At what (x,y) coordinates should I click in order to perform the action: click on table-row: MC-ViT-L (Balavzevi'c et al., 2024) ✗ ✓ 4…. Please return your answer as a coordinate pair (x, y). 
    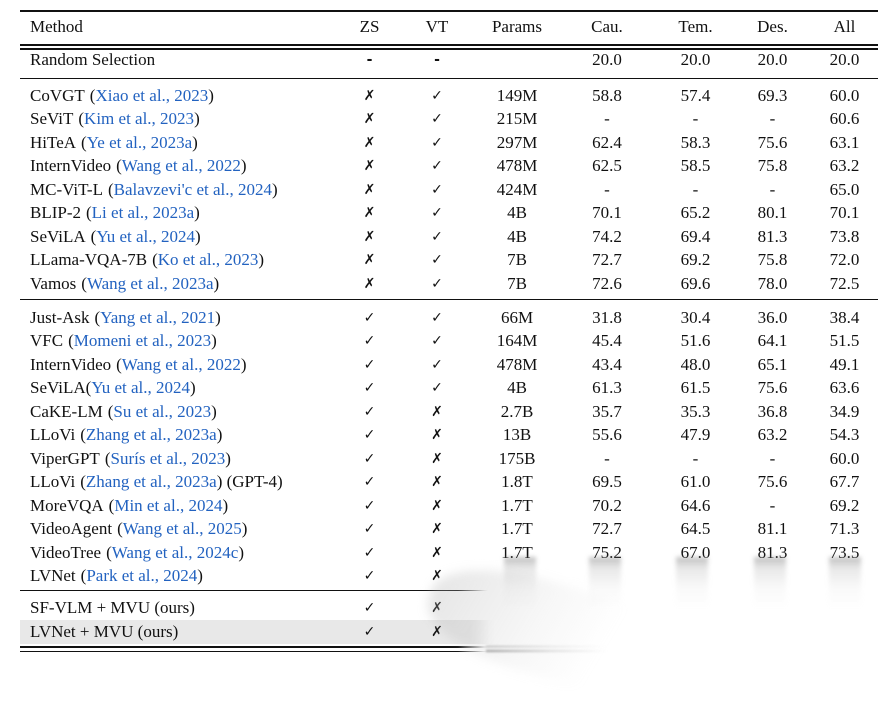
    Looking at the image, I should click on (449, 190).